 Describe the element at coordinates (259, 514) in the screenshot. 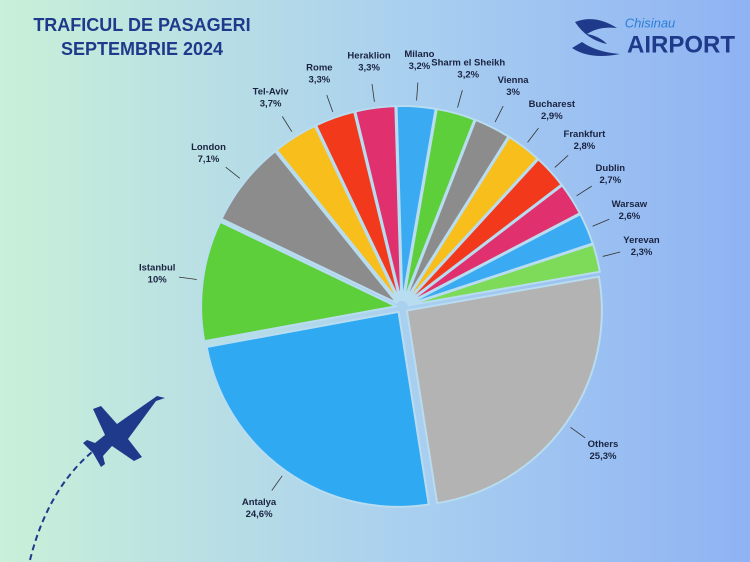

I see `slice-value: 24,6%` at that location.